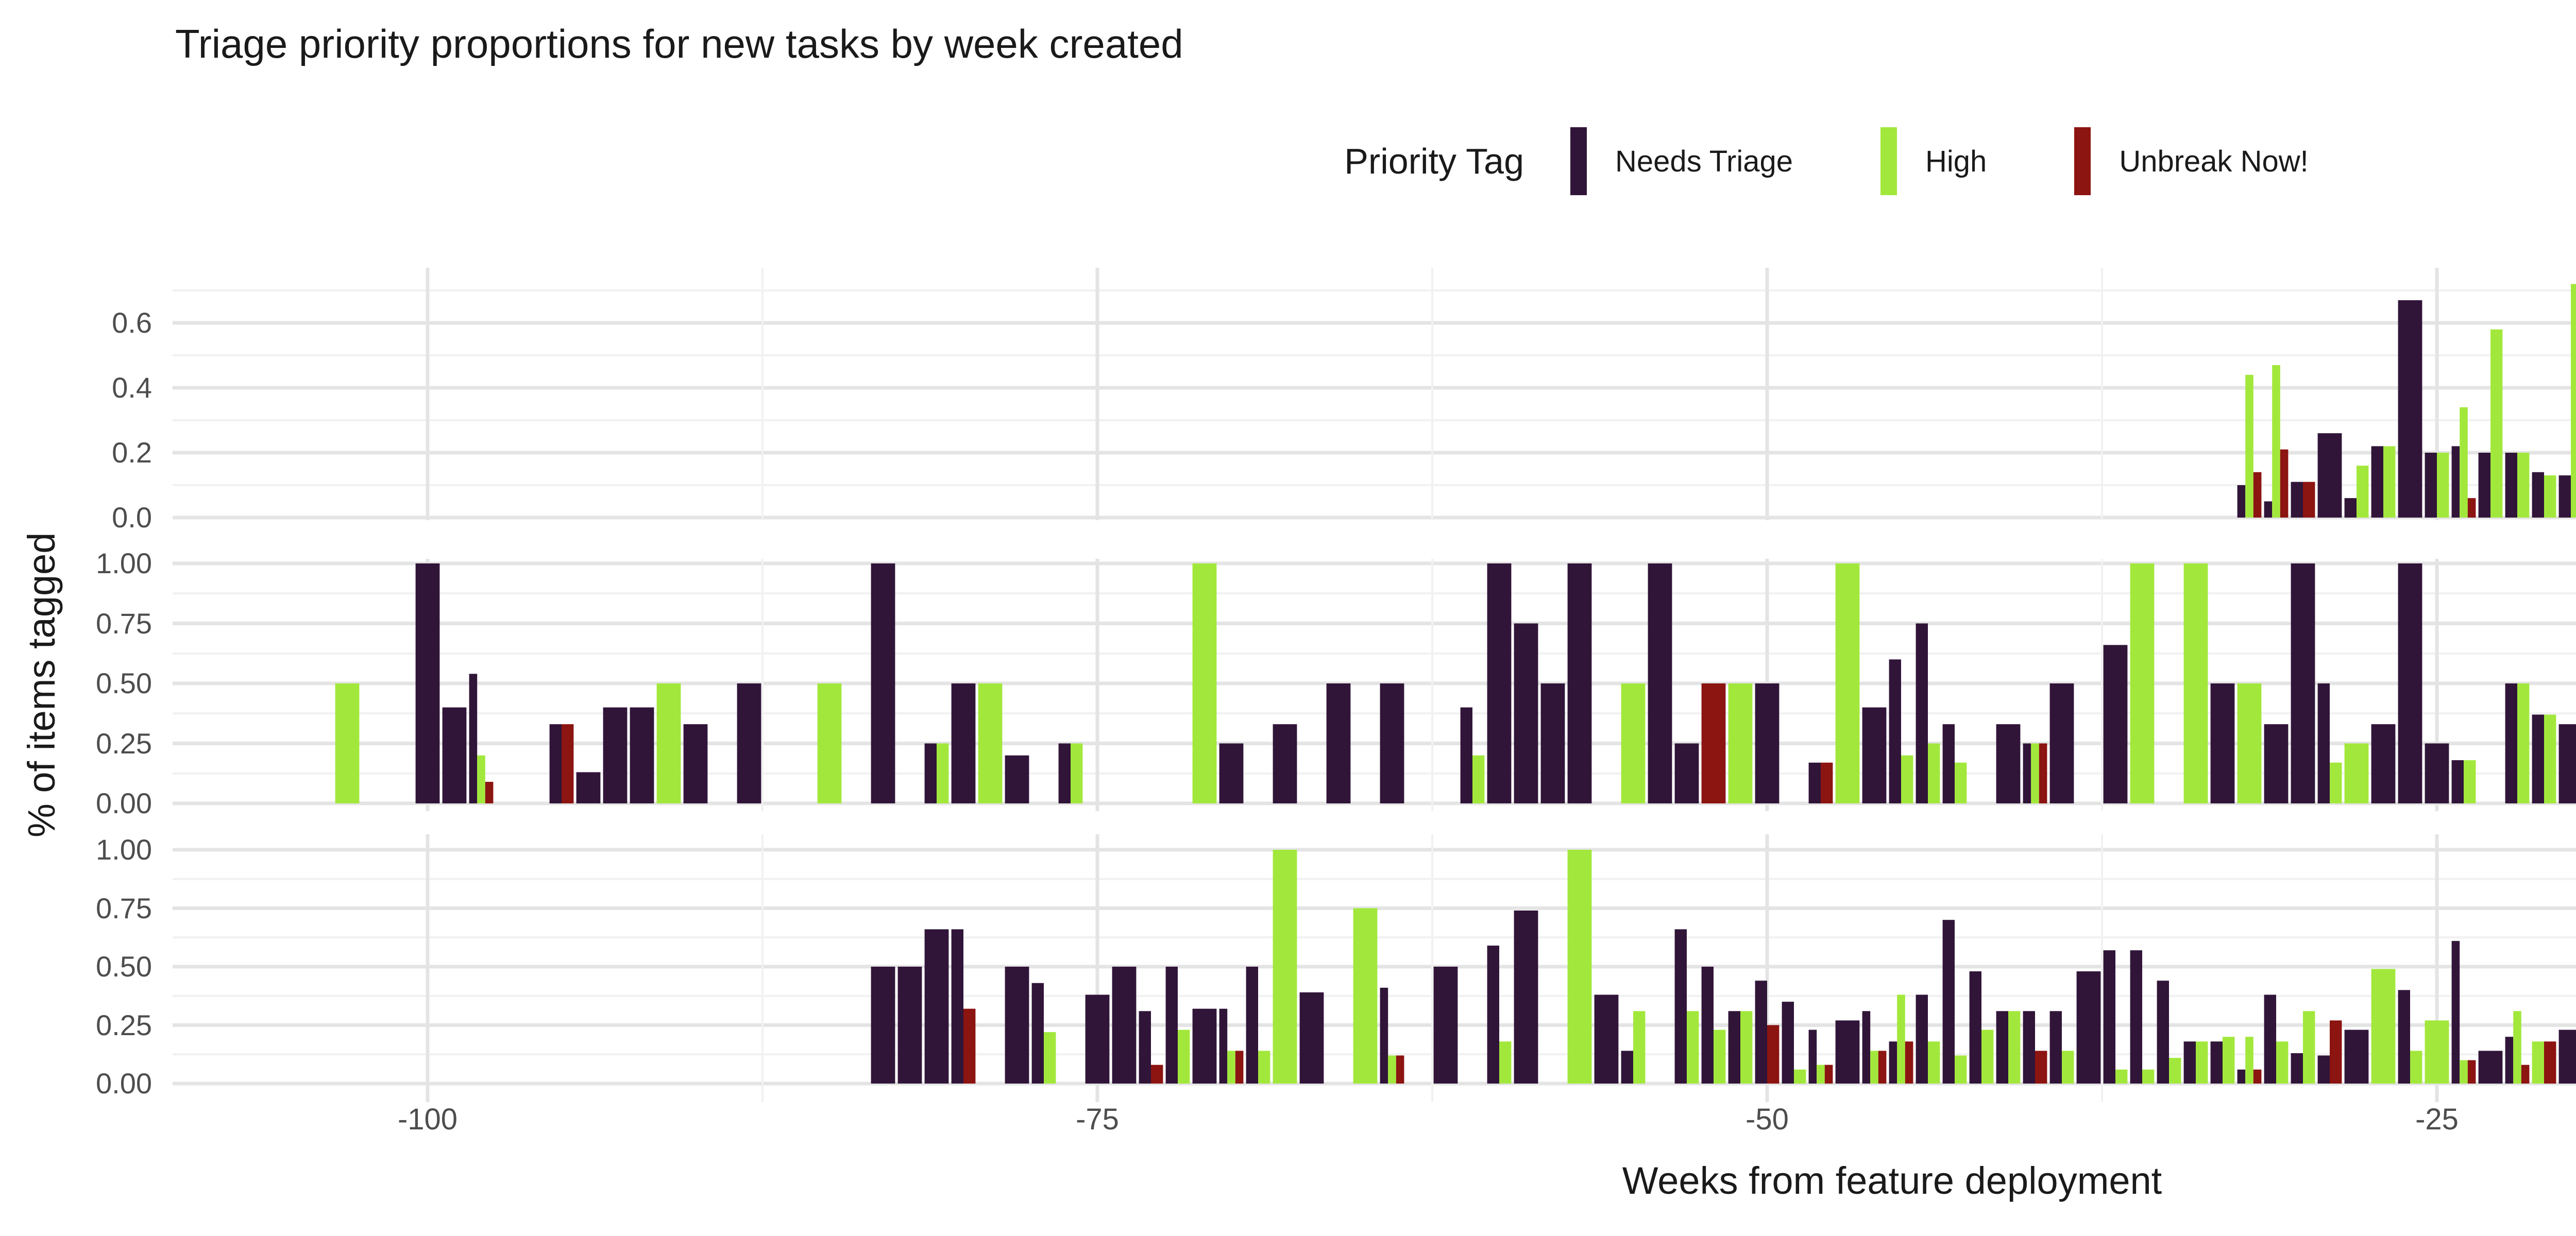 Image resolution: width=2576 pixels, height=1236 pixels. What do you see at coordinates (2567, 763) in the screenshot?
I see `bar-week-20-s0` at bounding box center [2567, 763].